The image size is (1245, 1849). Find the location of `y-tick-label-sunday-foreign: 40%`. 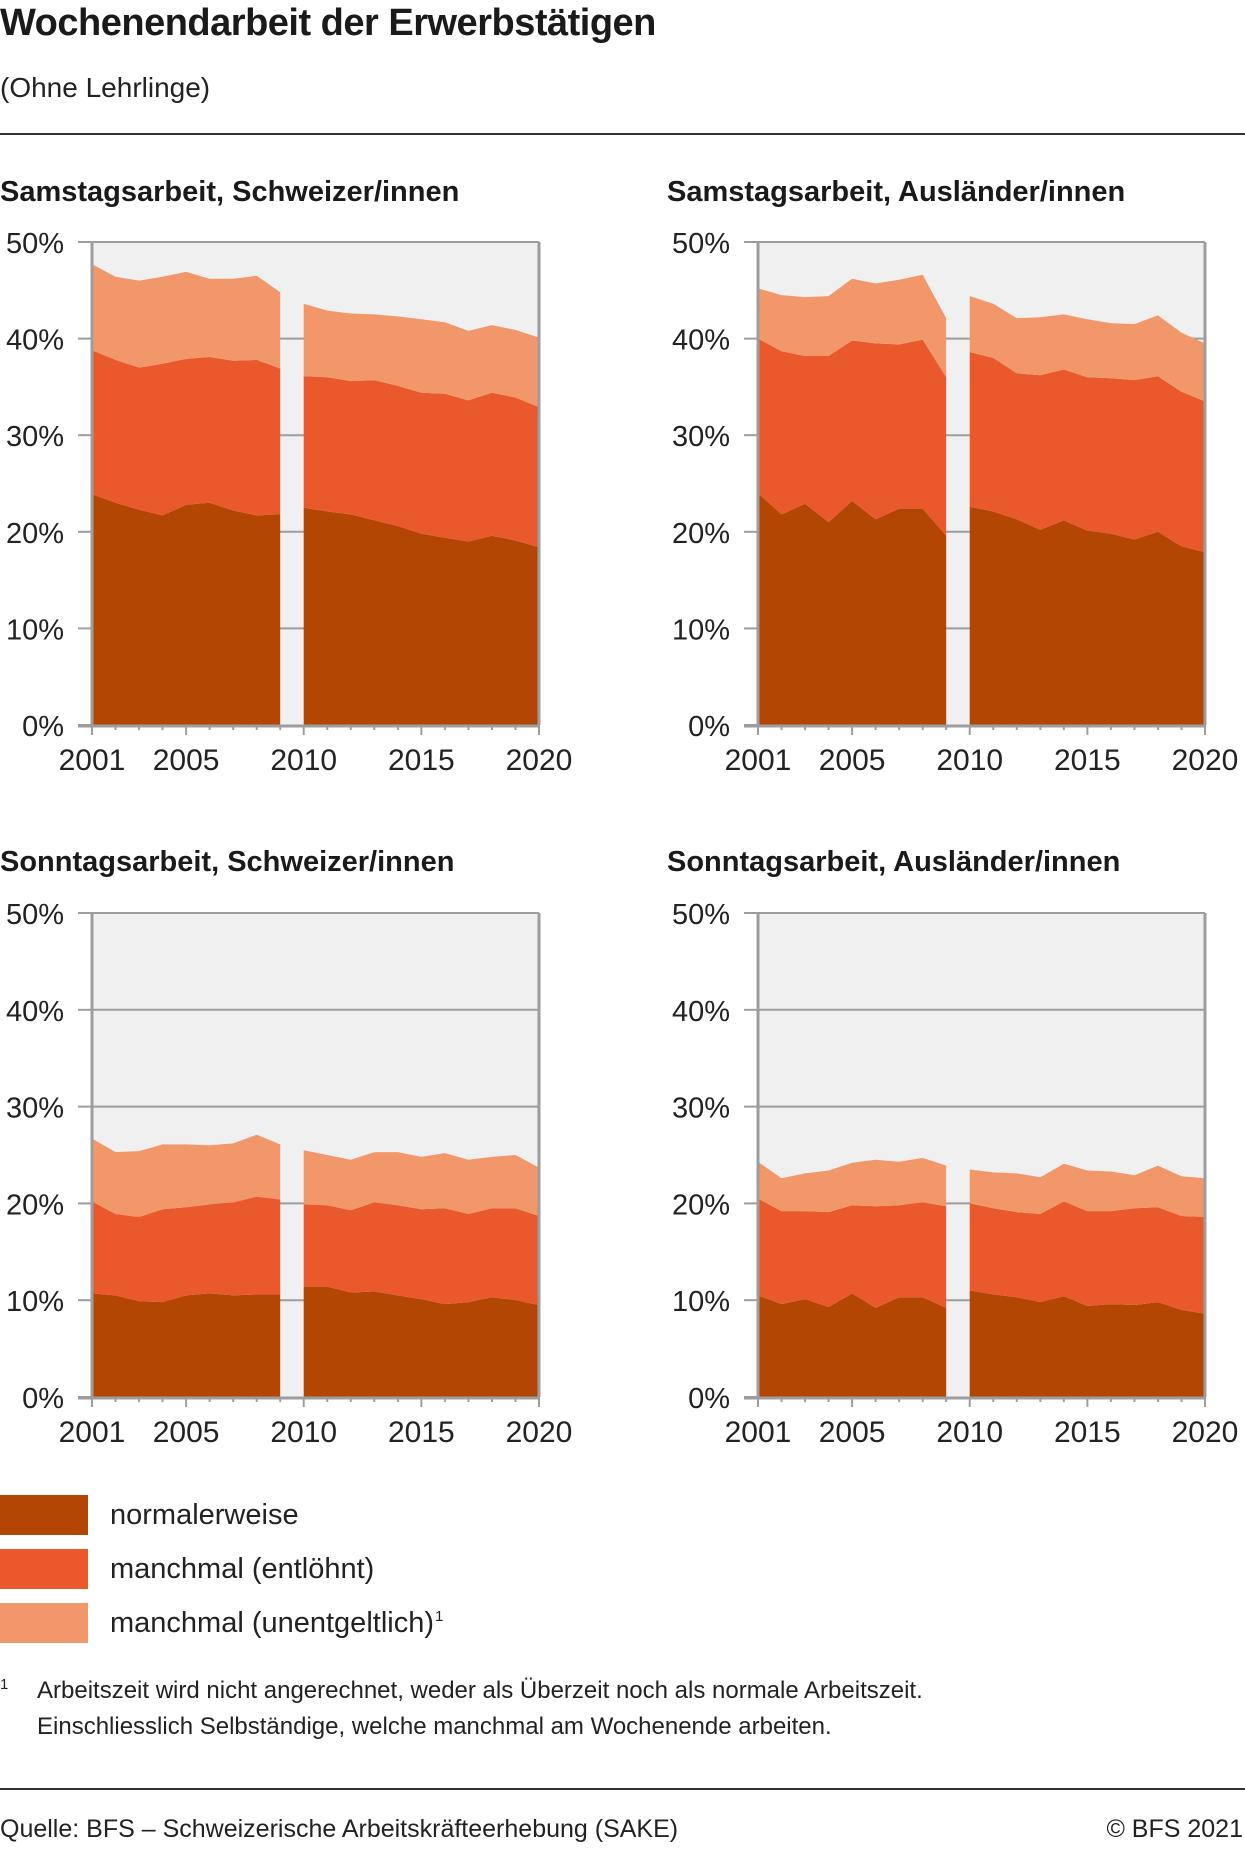

y-tick-label-sunday-foreign: 40% is located at coordinates (701, 1012).